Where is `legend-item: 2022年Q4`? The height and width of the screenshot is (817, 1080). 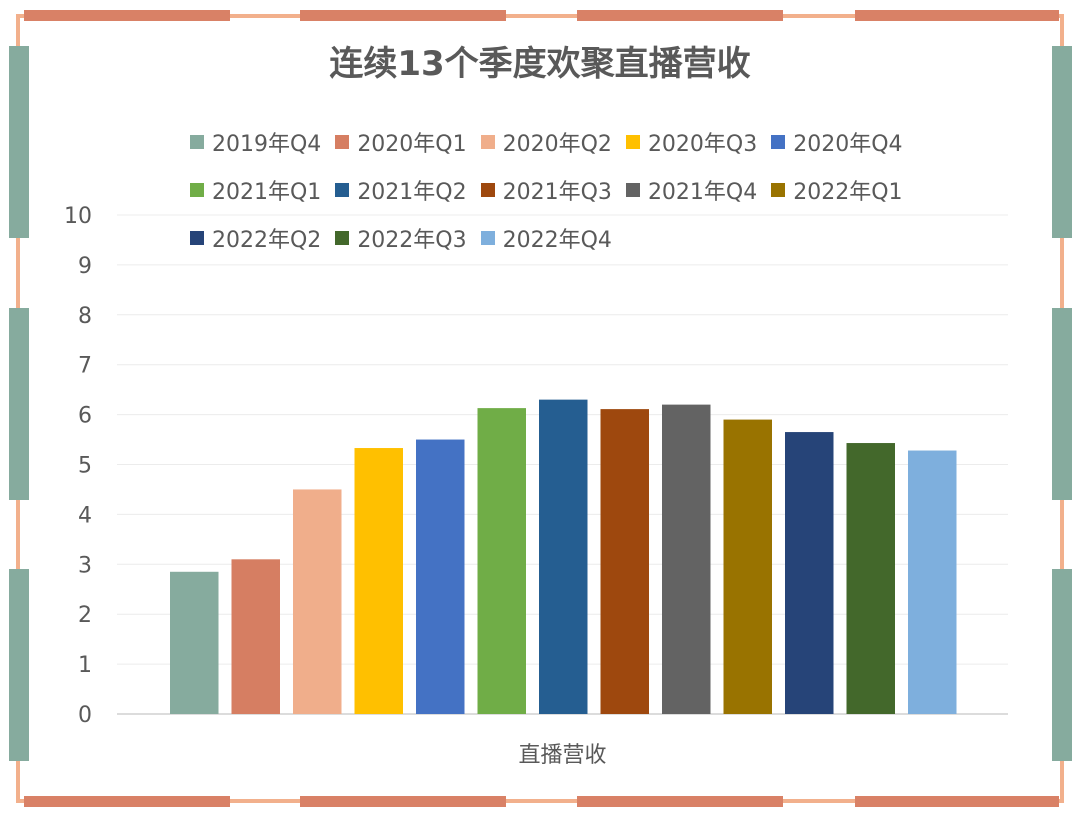
legend-item: 2022年Q4 is located at coordinates (546, 238).